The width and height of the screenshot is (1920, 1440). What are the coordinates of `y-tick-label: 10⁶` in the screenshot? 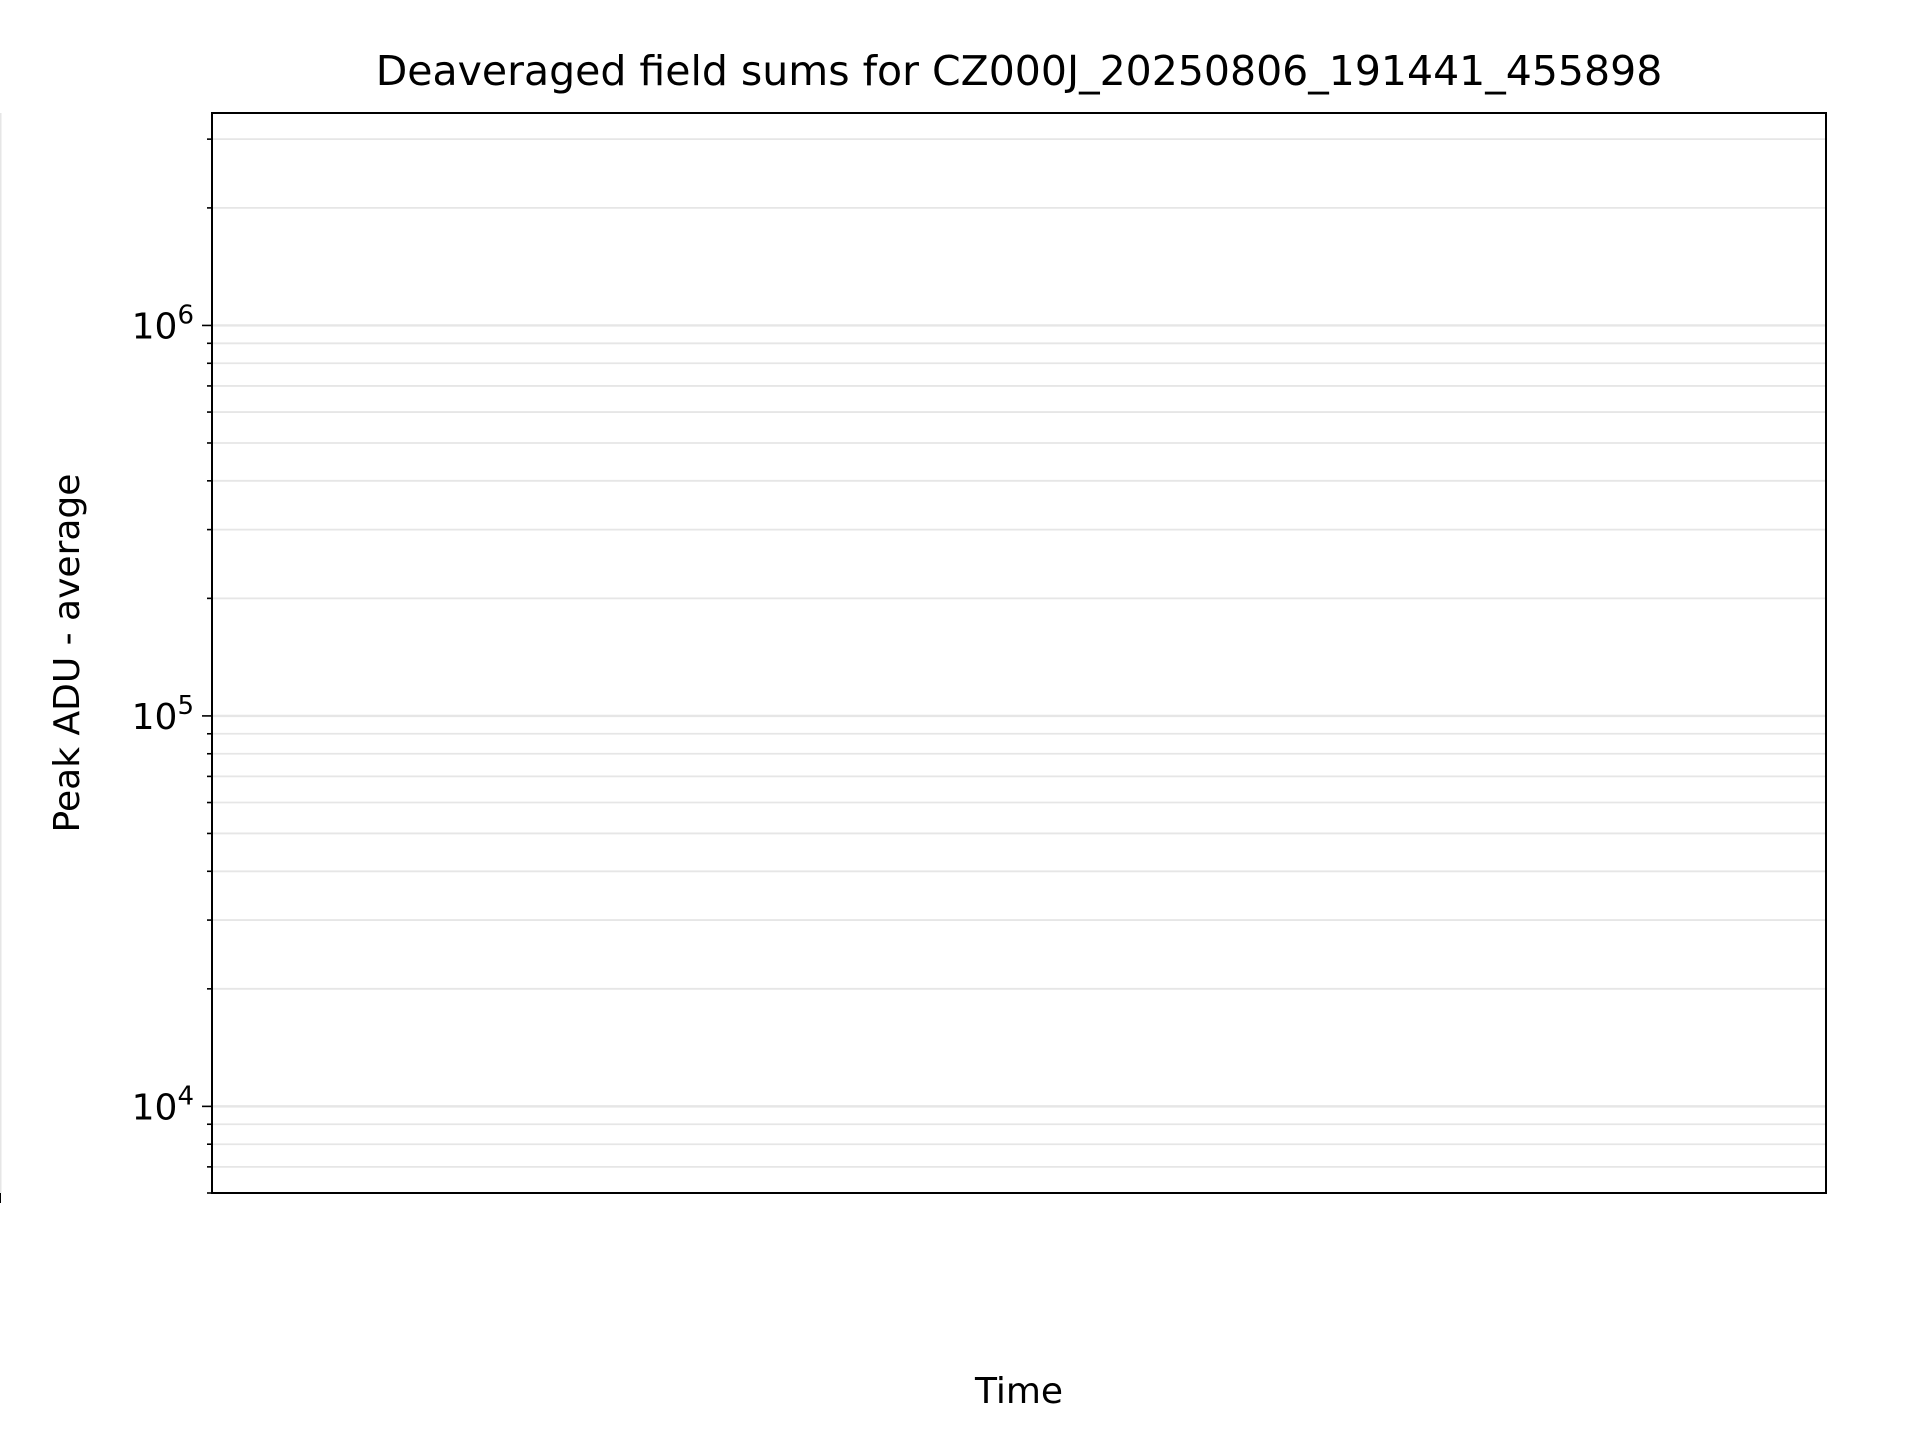 It's located at (163, 323).